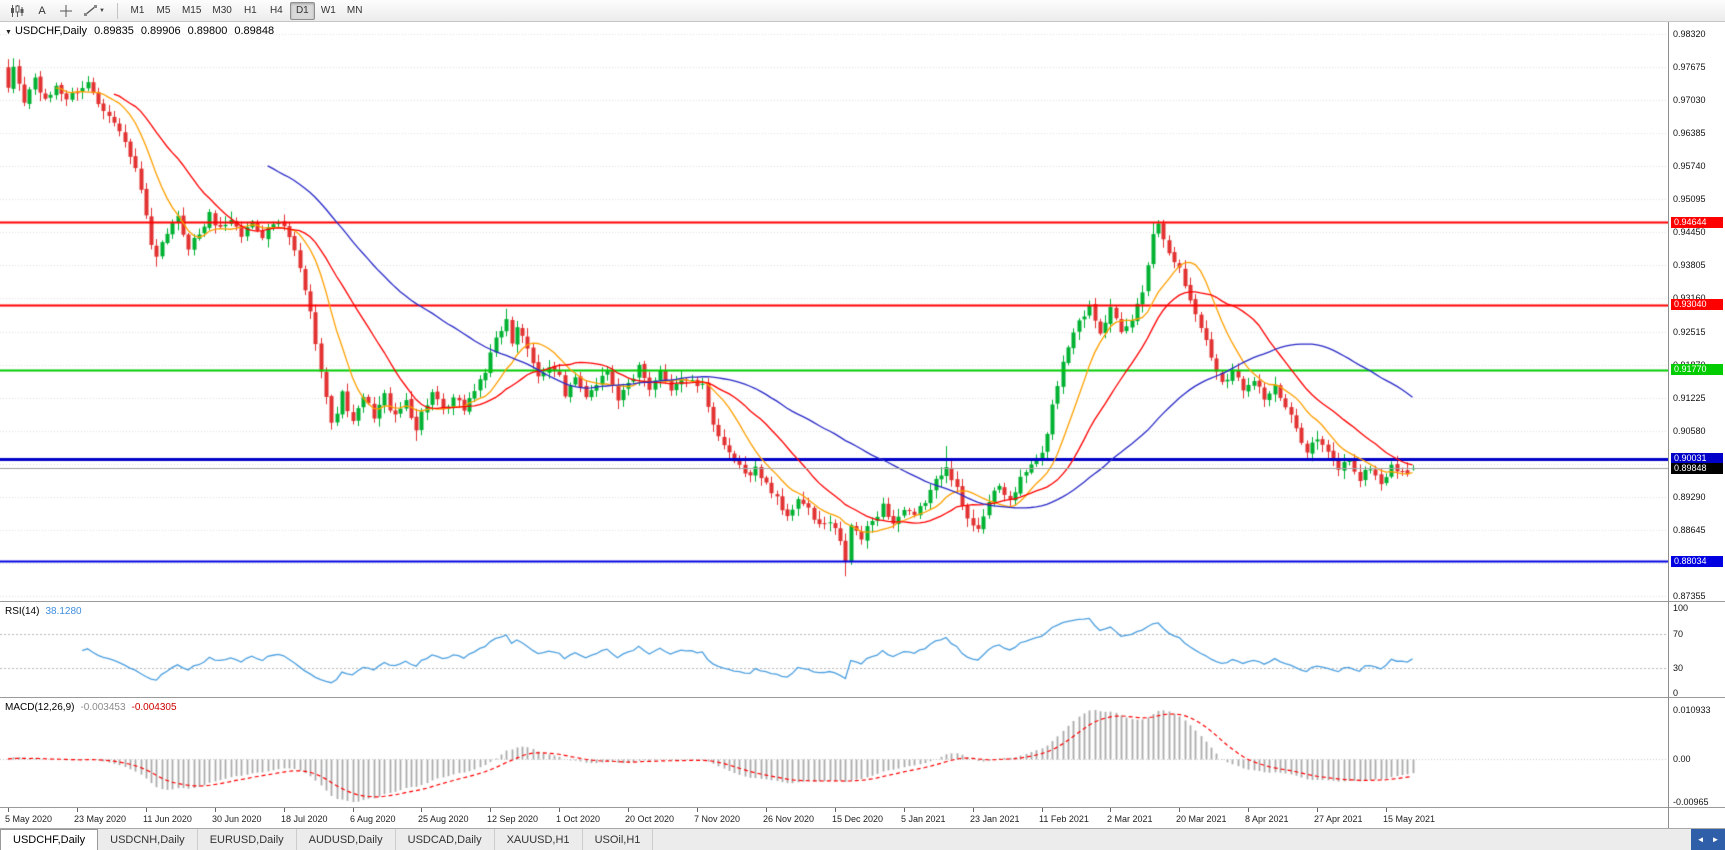 The width and height of the screenshot is (1725, 850). I want to click on price-axis-label: 0.92515, so click(1689, 332).